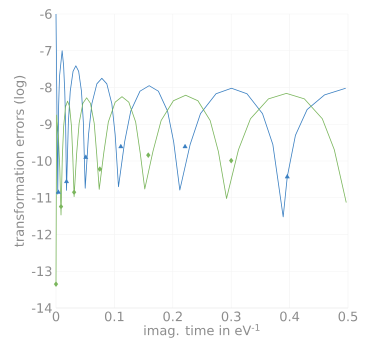  I want to click on y-tick-label: -11, so click(42, 197).